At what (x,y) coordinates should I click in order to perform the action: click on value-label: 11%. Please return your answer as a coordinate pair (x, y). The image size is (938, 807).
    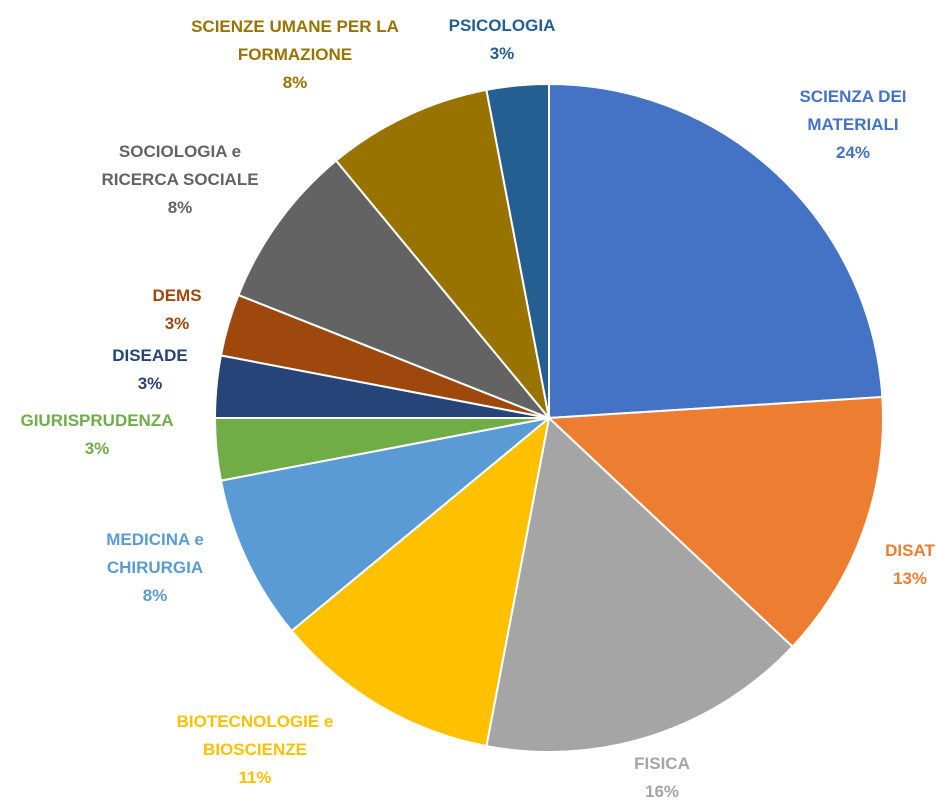
    Looking at the image, I should click on (255, 777).